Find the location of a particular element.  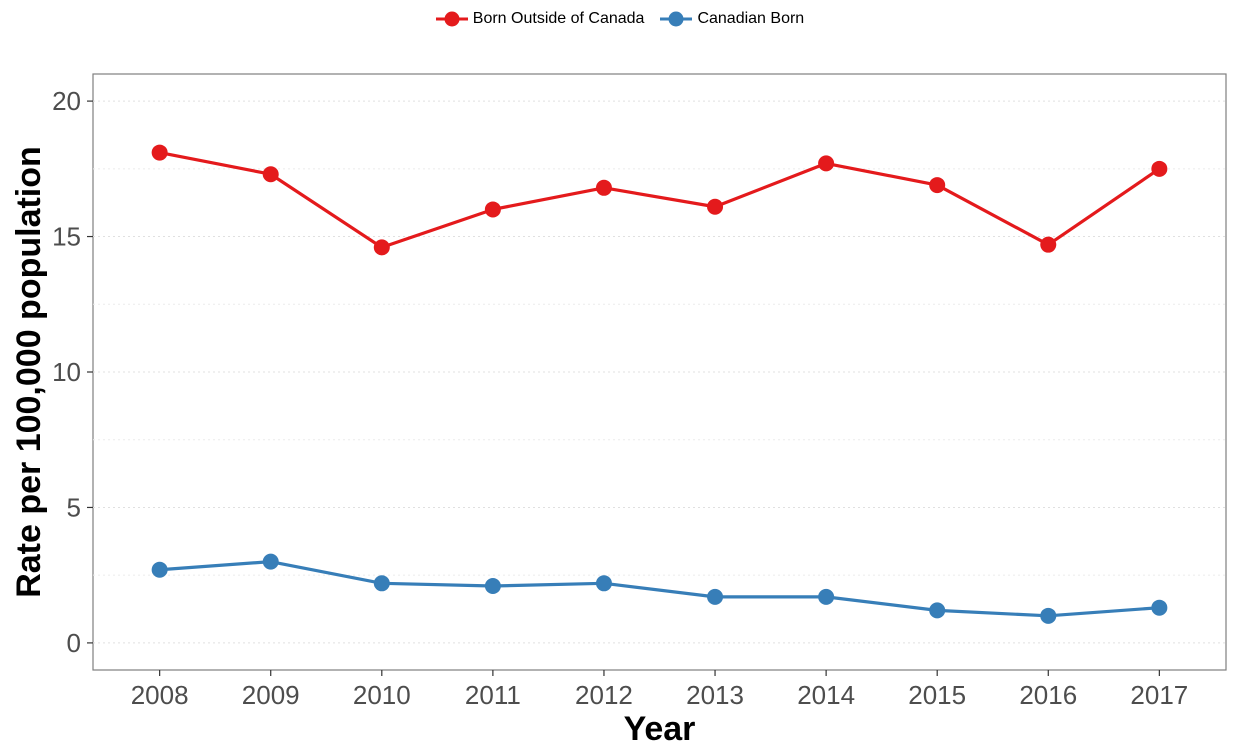

x-tick-label: 2015 is located at coordinates (937, 695).